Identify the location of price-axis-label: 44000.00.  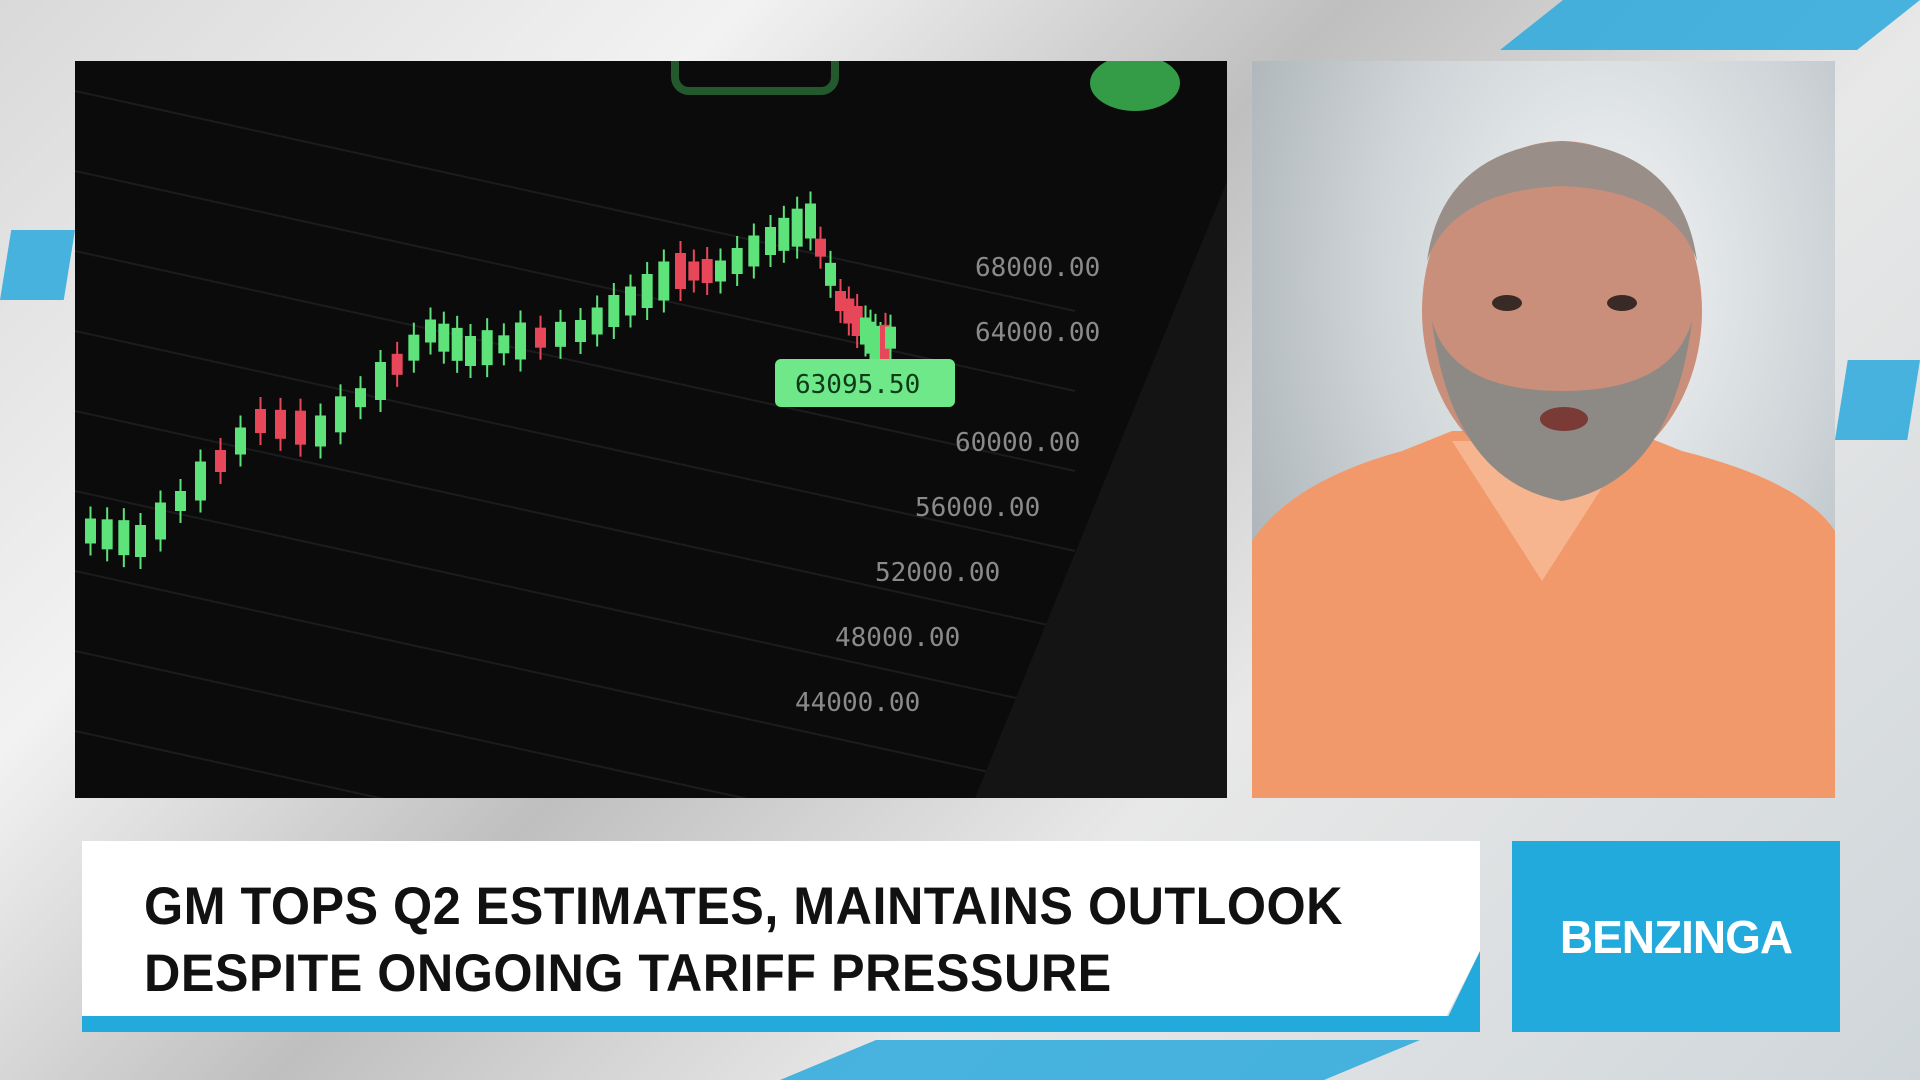
(857, 703).